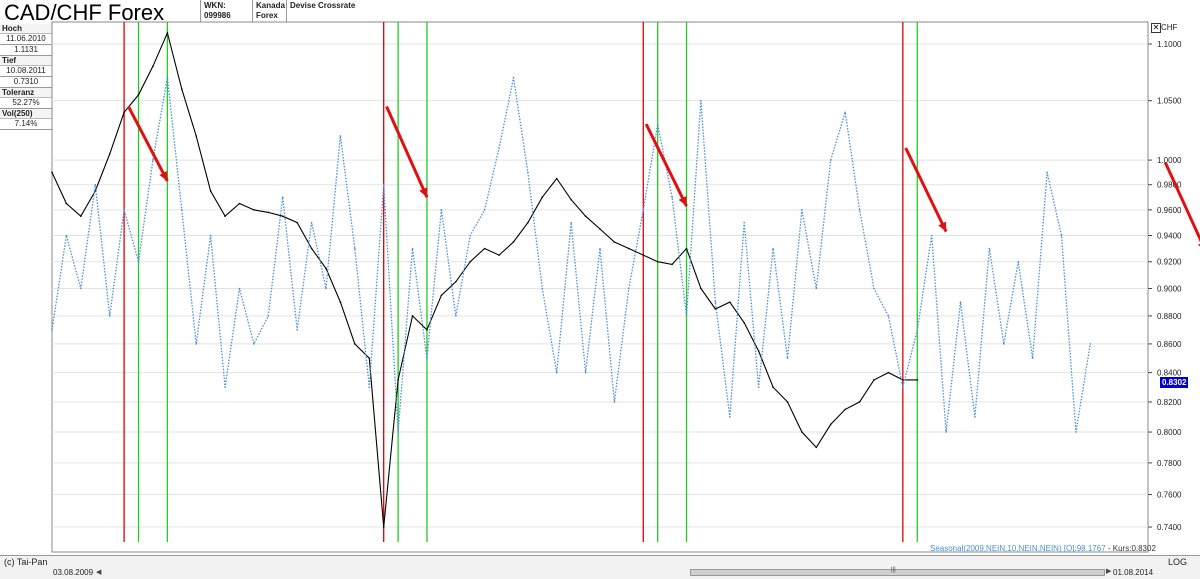 This screenshot has height=579, width=1200. Describe the element at coordinates (26, 562) in the screenshot. I see `copyright-label: (c) Tai-Pan` at that location.